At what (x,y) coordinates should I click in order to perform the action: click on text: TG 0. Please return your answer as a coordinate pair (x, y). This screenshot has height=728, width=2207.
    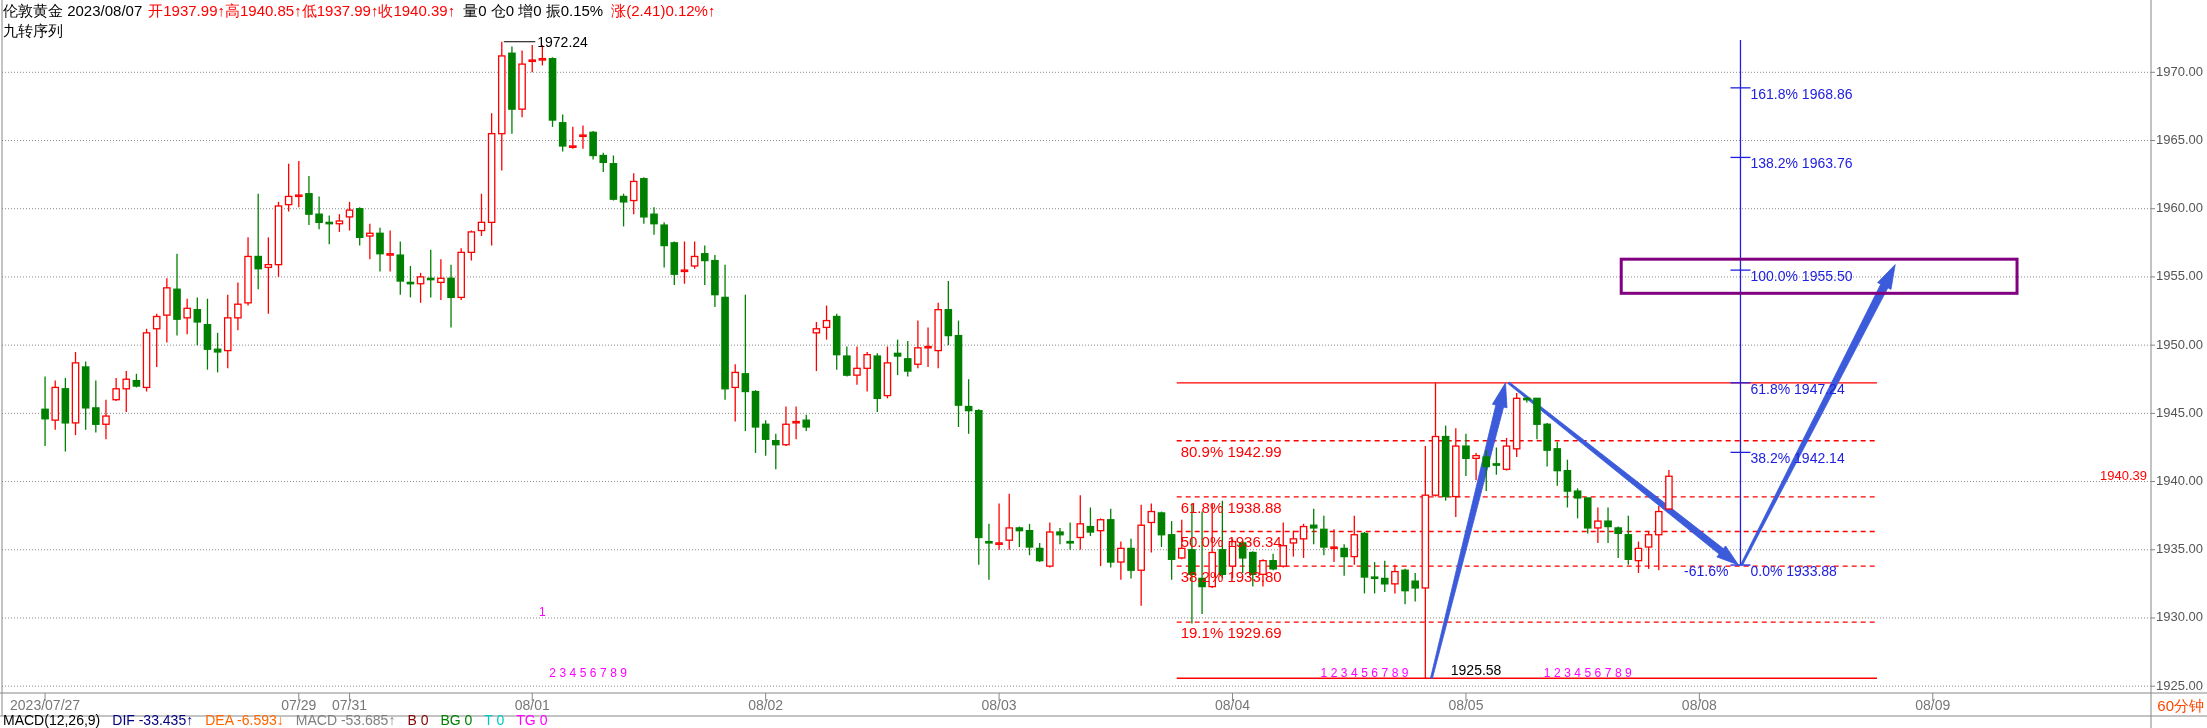
    Looking at the image, I should click on (532, 720).